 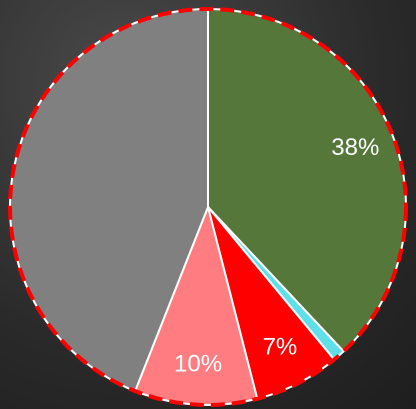 I want to click on data-label: 7%, so click(x=280, y=346).